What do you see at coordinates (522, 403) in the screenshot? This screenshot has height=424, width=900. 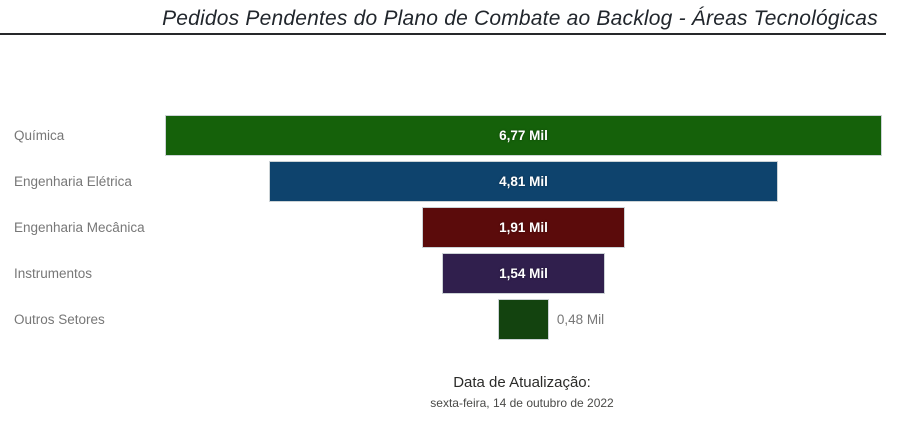 I see `update-date-value: sexta-feira, 14 de outubro de 2022` at bounding box center [522, 403].